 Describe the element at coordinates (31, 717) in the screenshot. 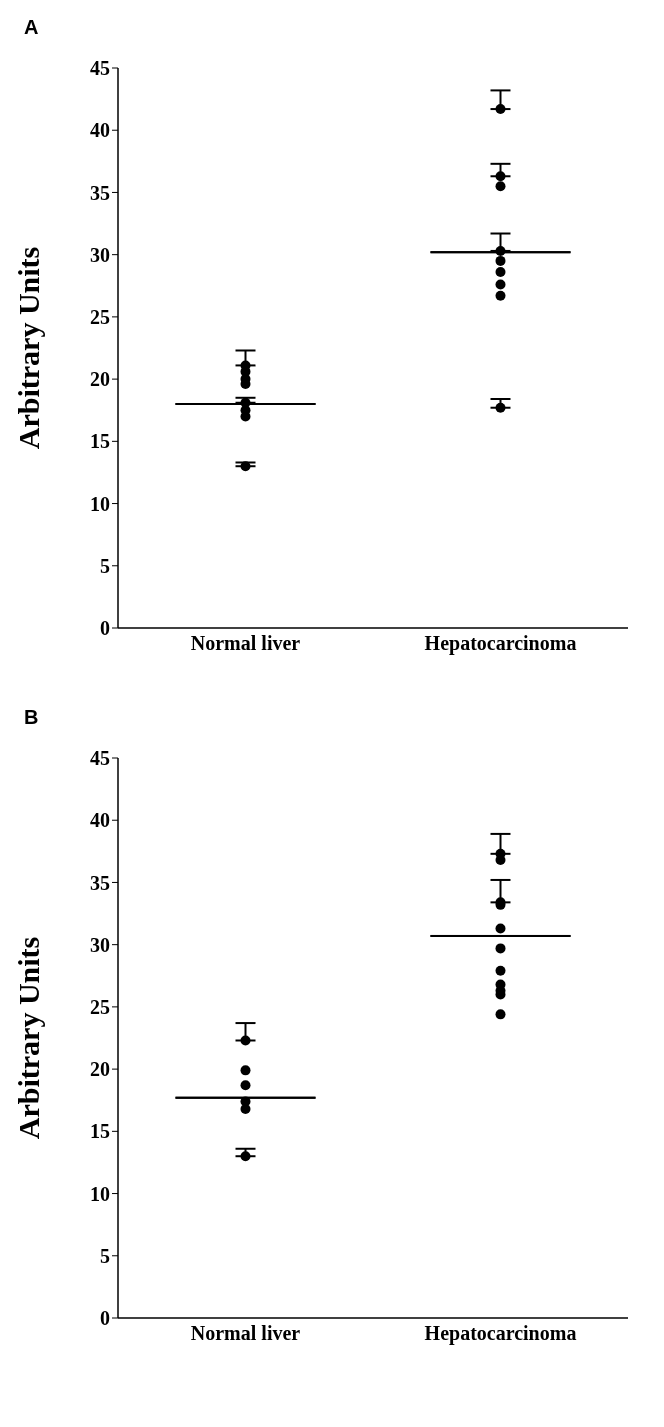

I see `chart-title: B` at that location.